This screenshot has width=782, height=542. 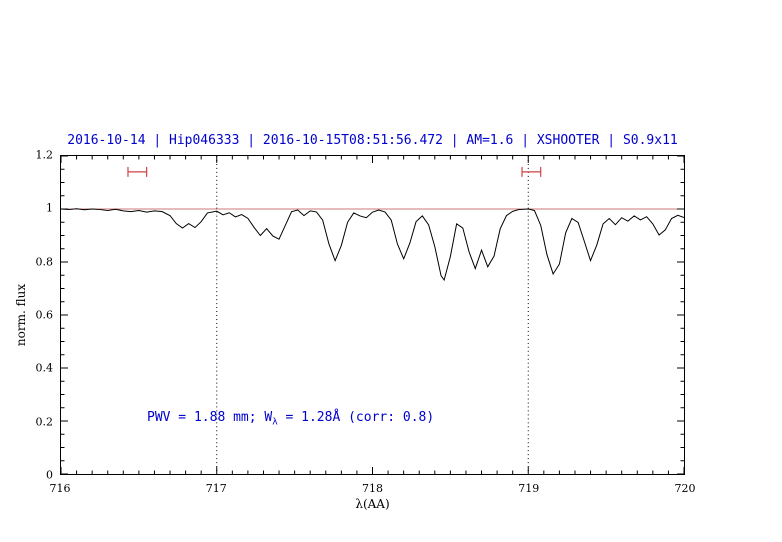 I want to click on pwv-annotation-prefix: PWV = 1.88 mm; W, so click(x=210, y=417).